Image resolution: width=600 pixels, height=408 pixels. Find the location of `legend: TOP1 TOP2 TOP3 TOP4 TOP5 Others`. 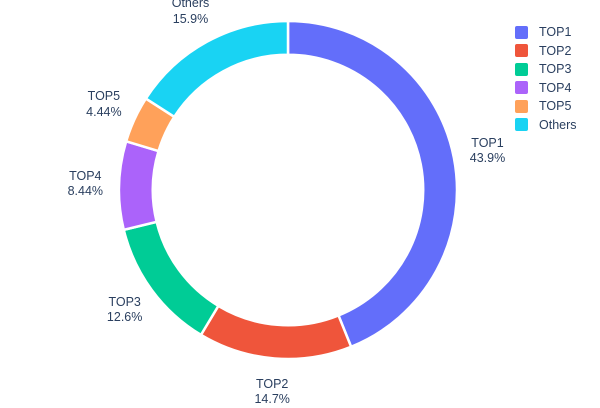

legend: TOP1 TOP2 TOP3 TOP4 TOP5 Others is located at coordinates (546, 78).